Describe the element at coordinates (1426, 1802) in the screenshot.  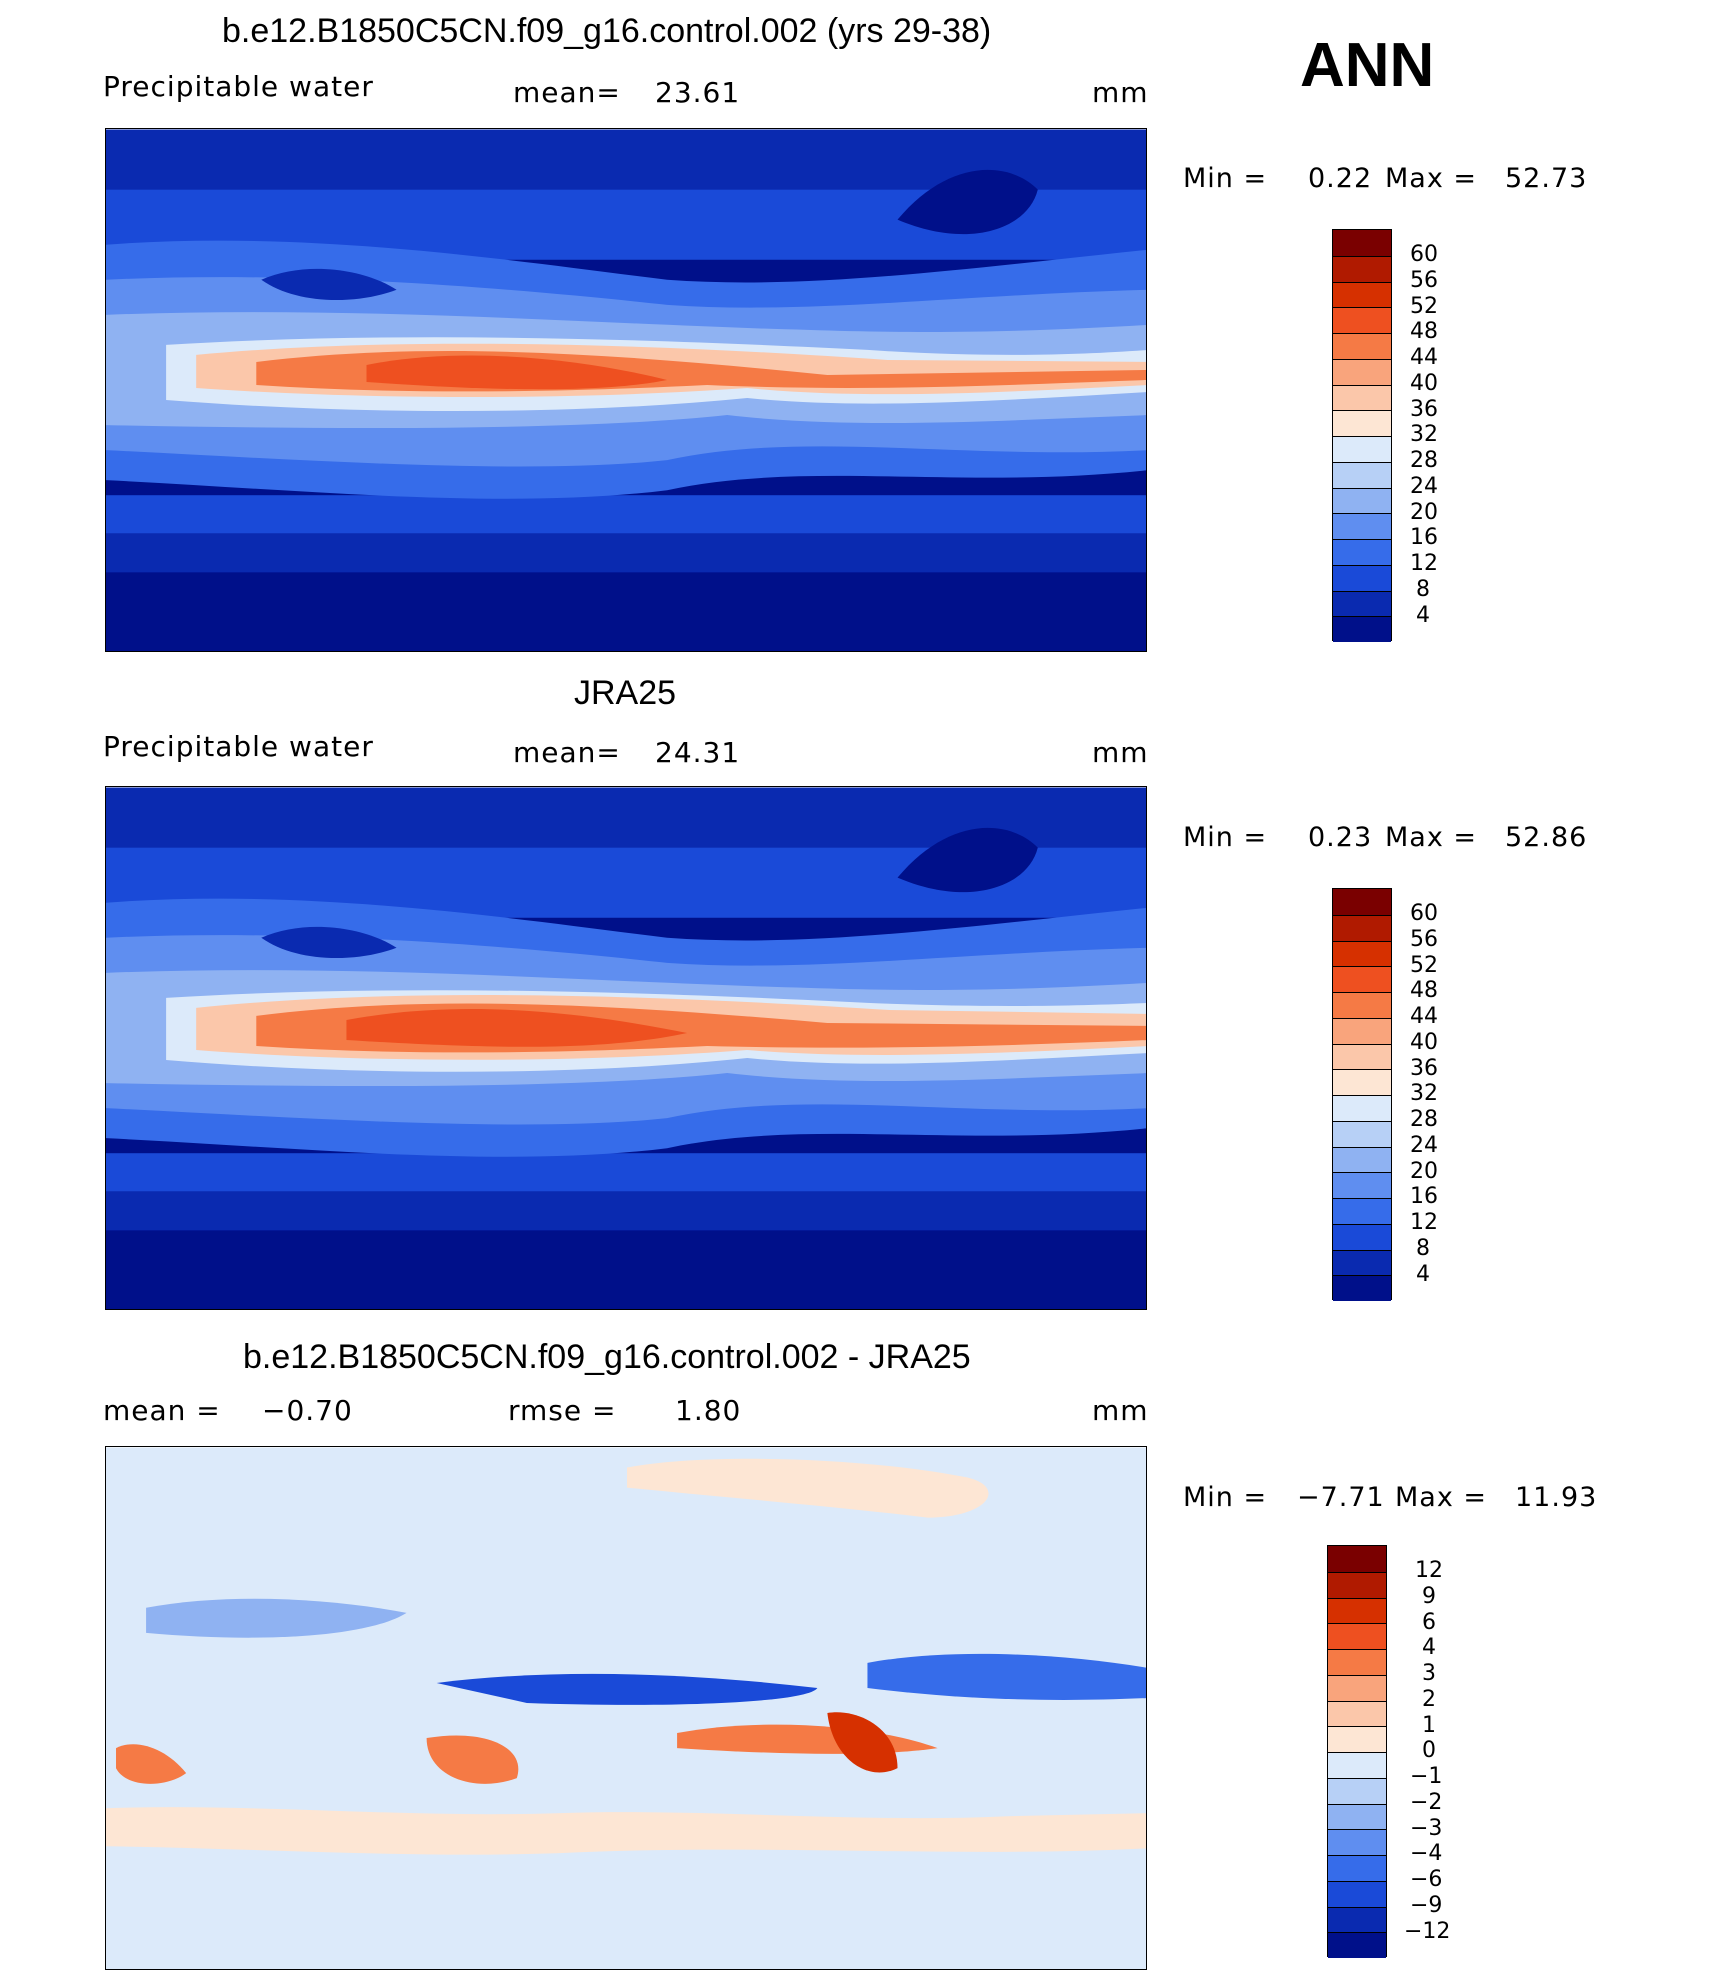
I see `panel-3-colorbar-label: −2` at that location.